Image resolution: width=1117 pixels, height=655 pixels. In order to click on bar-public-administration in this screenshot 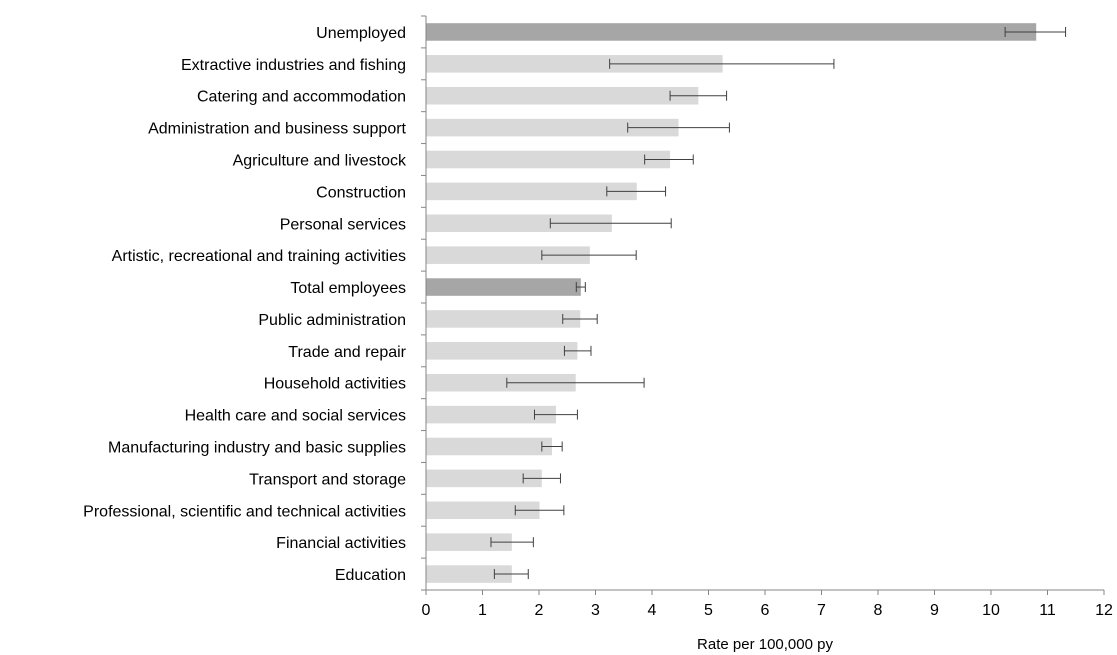, I will do `click(503, 319)`.